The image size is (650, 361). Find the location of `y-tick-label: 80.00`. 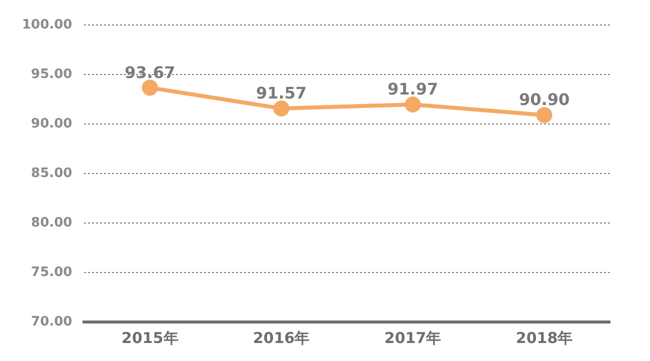

y-tick-label: 80.00 is located at coordinates (51, 222).